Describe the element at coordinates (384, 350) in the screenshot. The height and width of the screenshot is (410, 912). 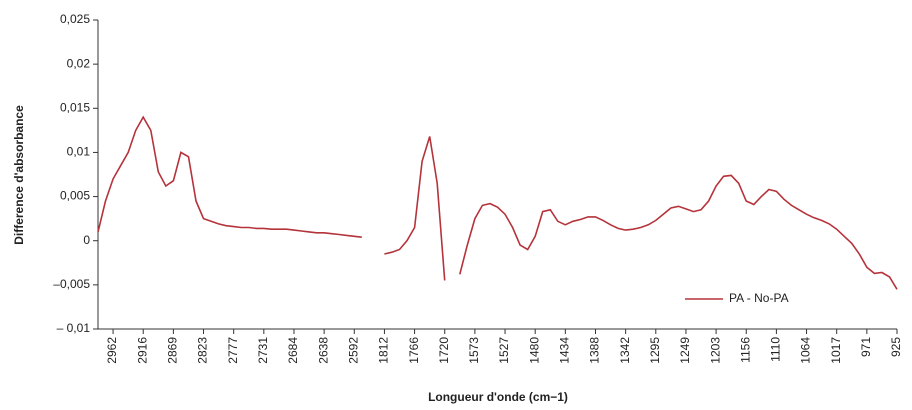
I see `x-tick-label: 1812` at that location.